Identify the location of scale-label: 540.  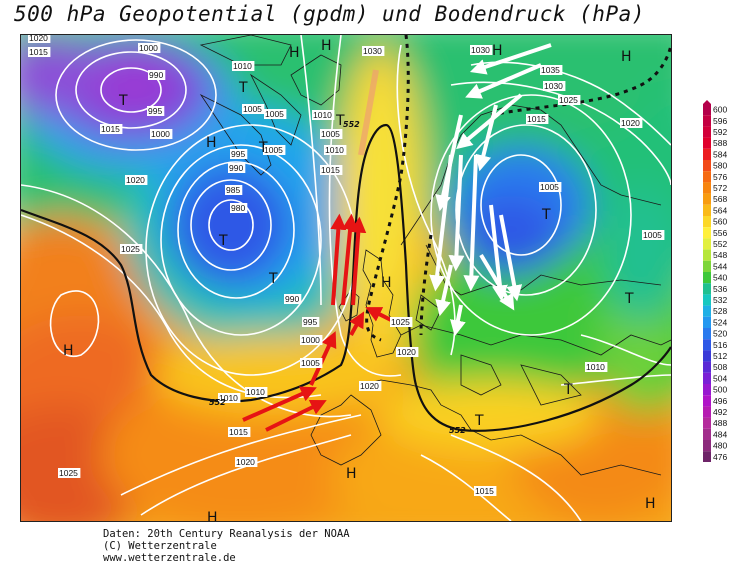
(720, 278).